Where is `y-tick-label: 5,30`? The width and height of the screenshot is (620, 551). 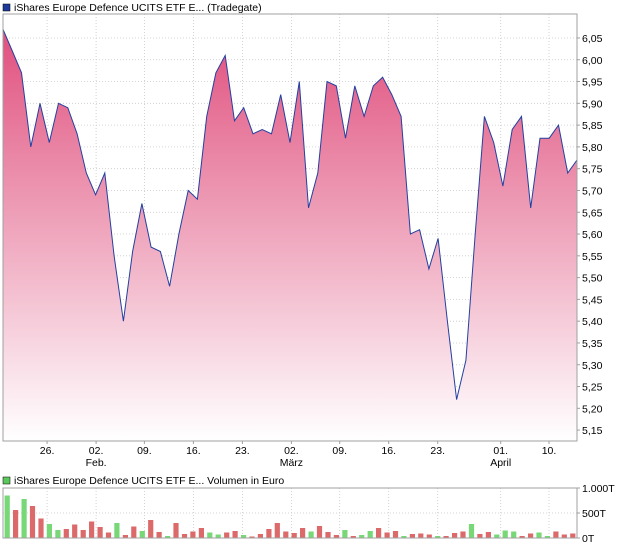 y-tick-label: 5,30 is located at coordinates (592, 366).